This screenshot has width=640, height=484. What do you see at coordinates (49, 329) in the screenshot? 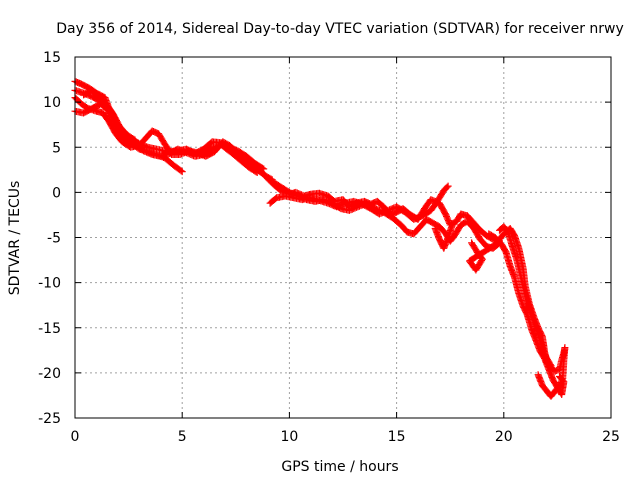
I see `y-tick-label: -15` at bounding box center [49, 329].